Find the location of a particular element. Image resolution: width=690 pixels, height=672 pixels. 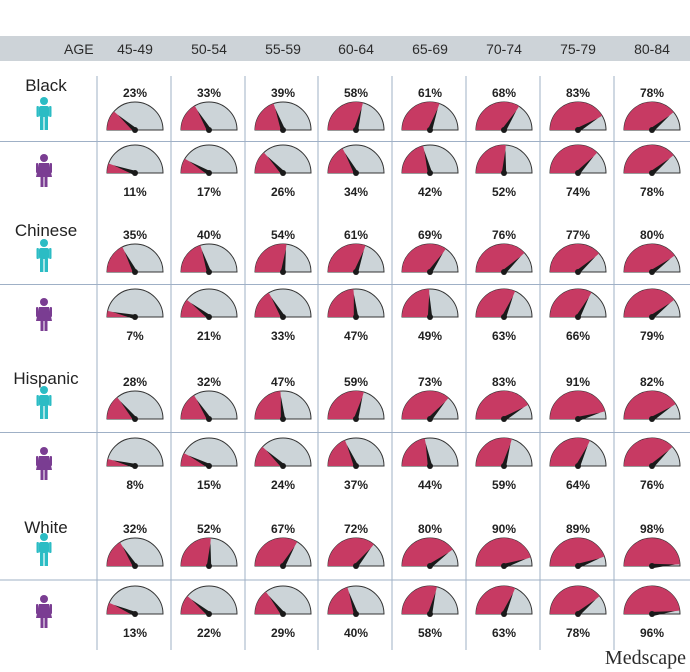

male-icon is located at coordinates (44, 113).